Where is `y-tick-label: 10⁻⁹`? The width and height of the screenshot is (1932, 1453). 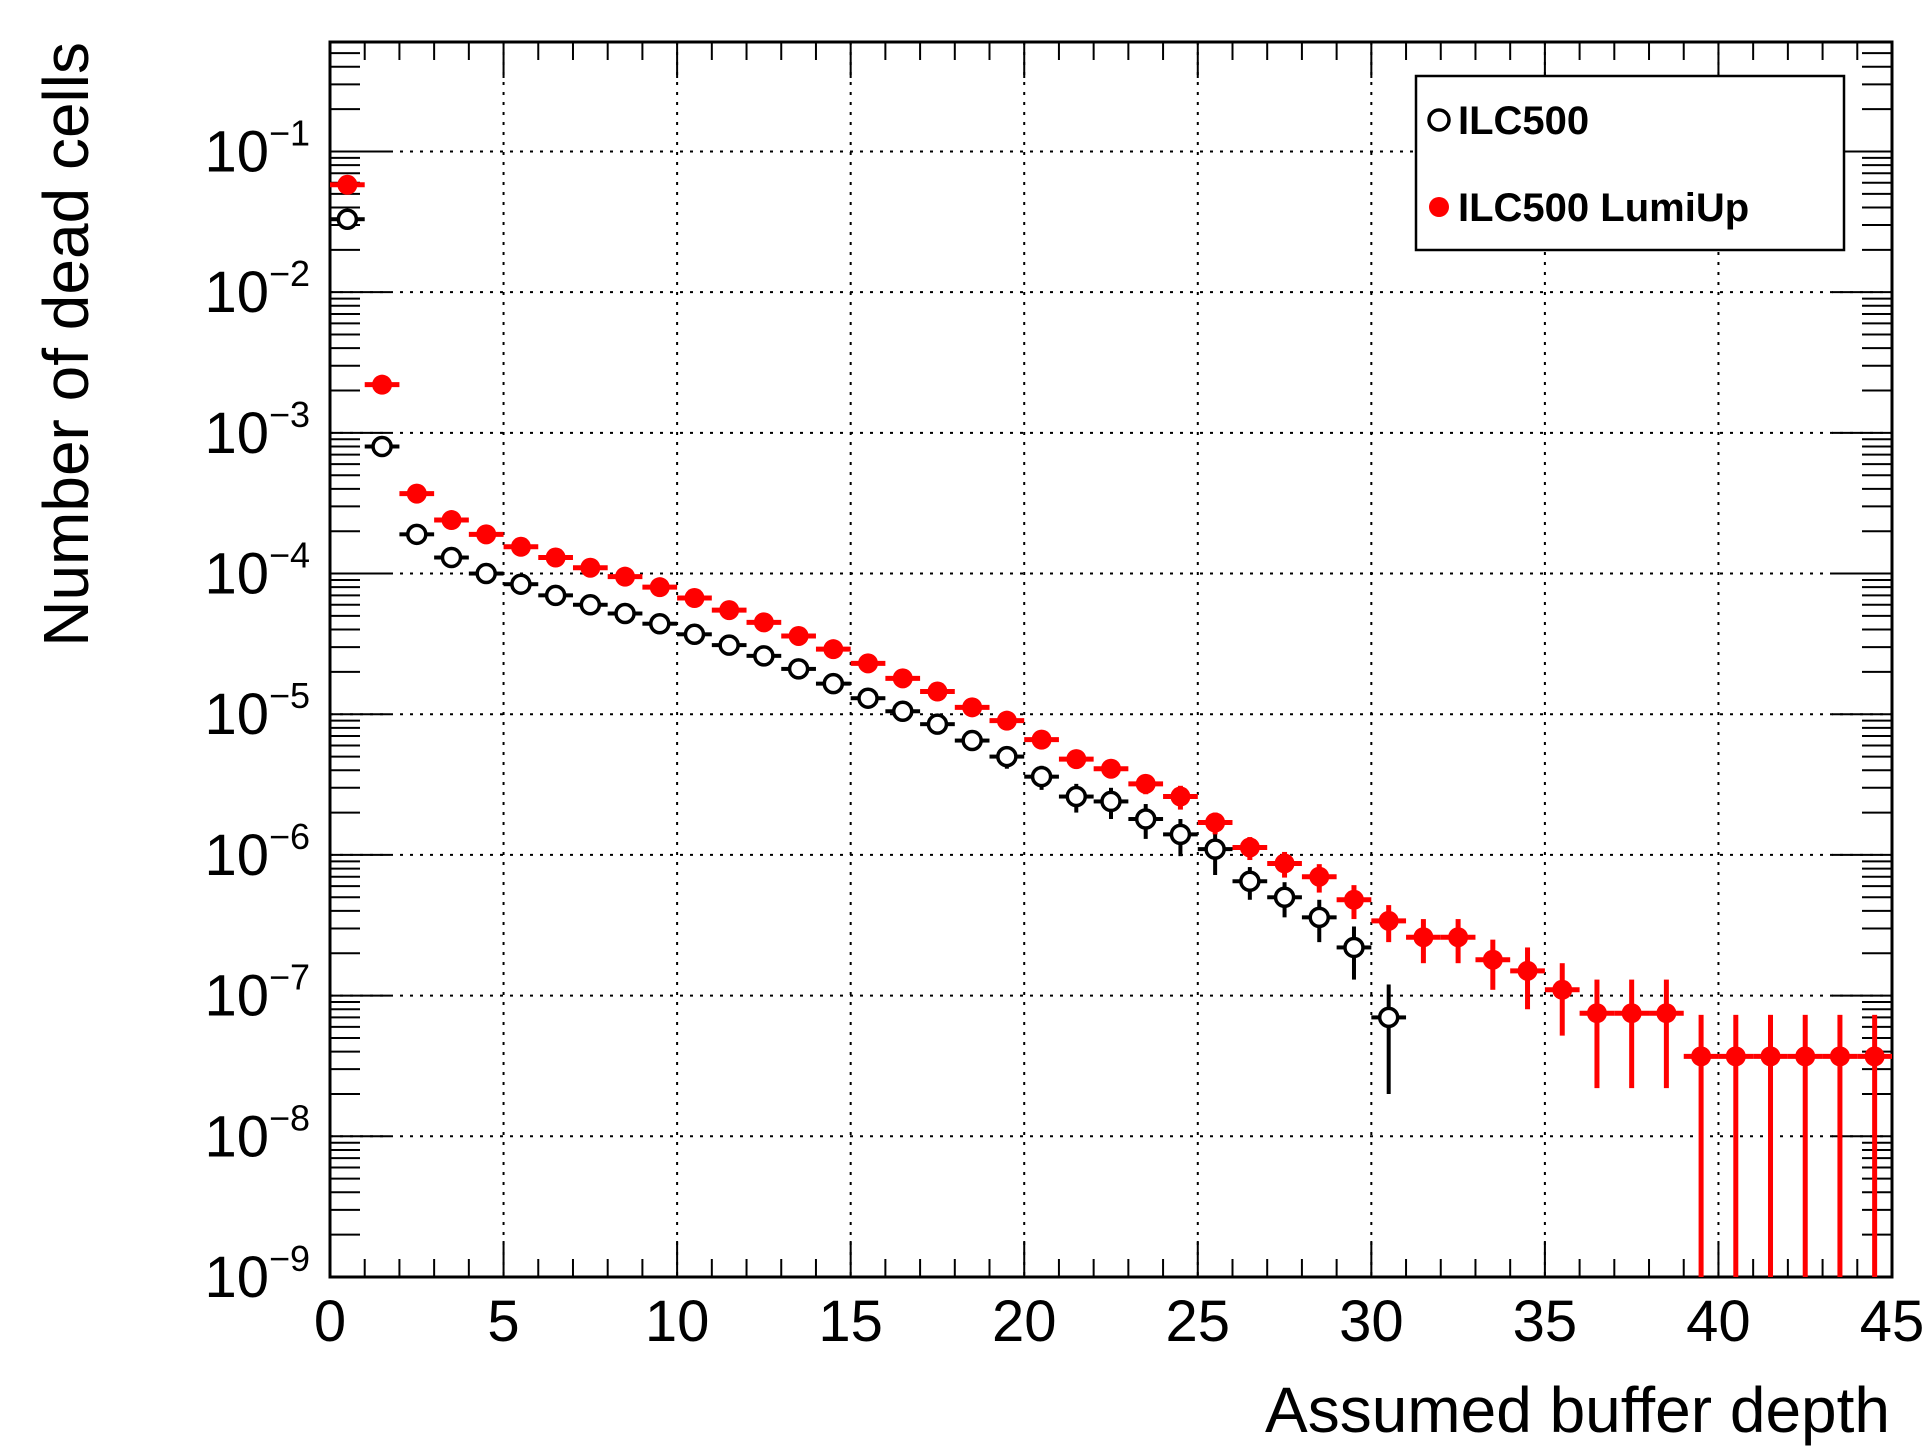 y-tick-label: 10⁻⁹ is located at coordinates (257, 1274).